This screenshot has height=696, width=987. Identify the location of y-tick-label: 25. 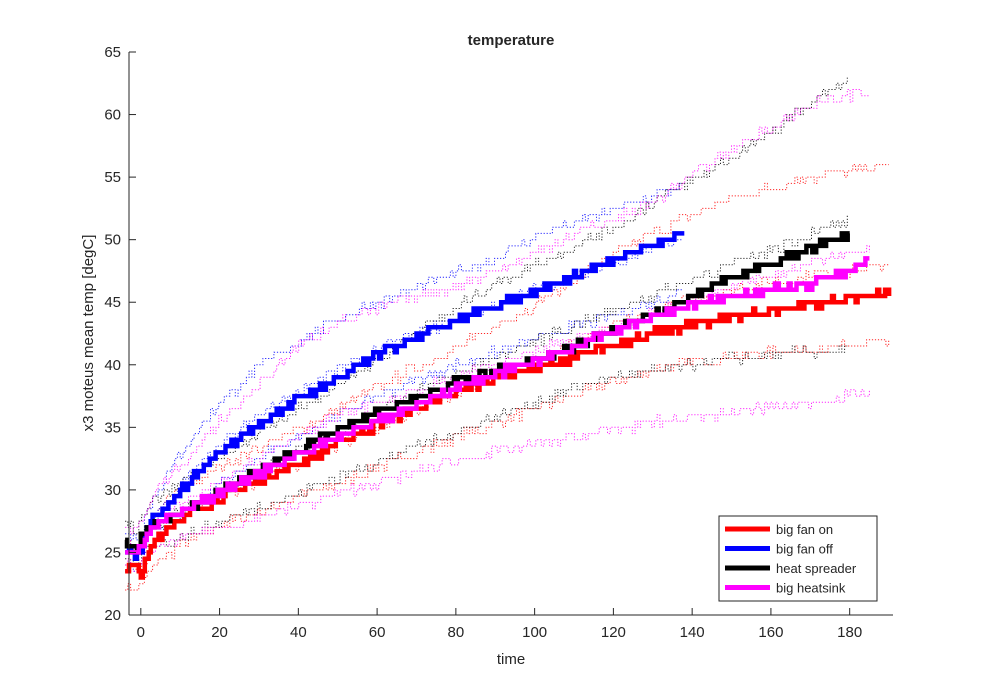
(112, 552).